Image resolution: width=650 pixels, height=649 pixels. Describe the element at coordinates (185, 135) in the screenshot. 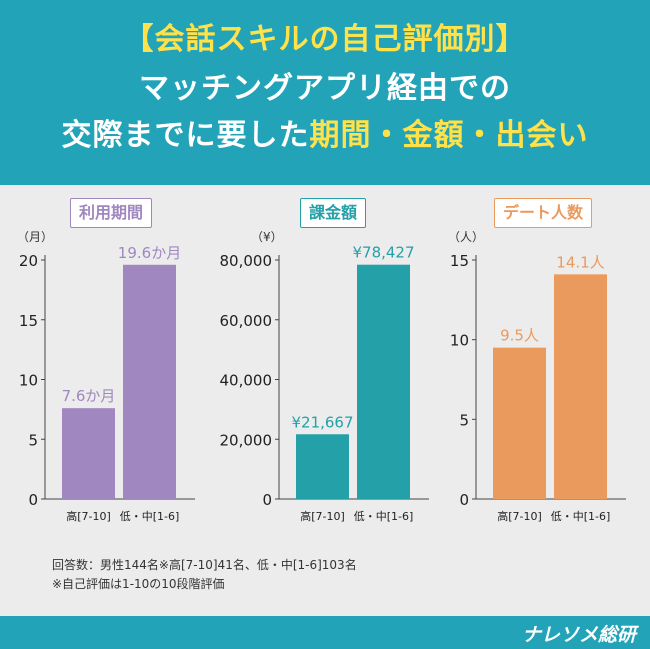

I see `title-line-3-prefix: 交際までに要した` at that location.